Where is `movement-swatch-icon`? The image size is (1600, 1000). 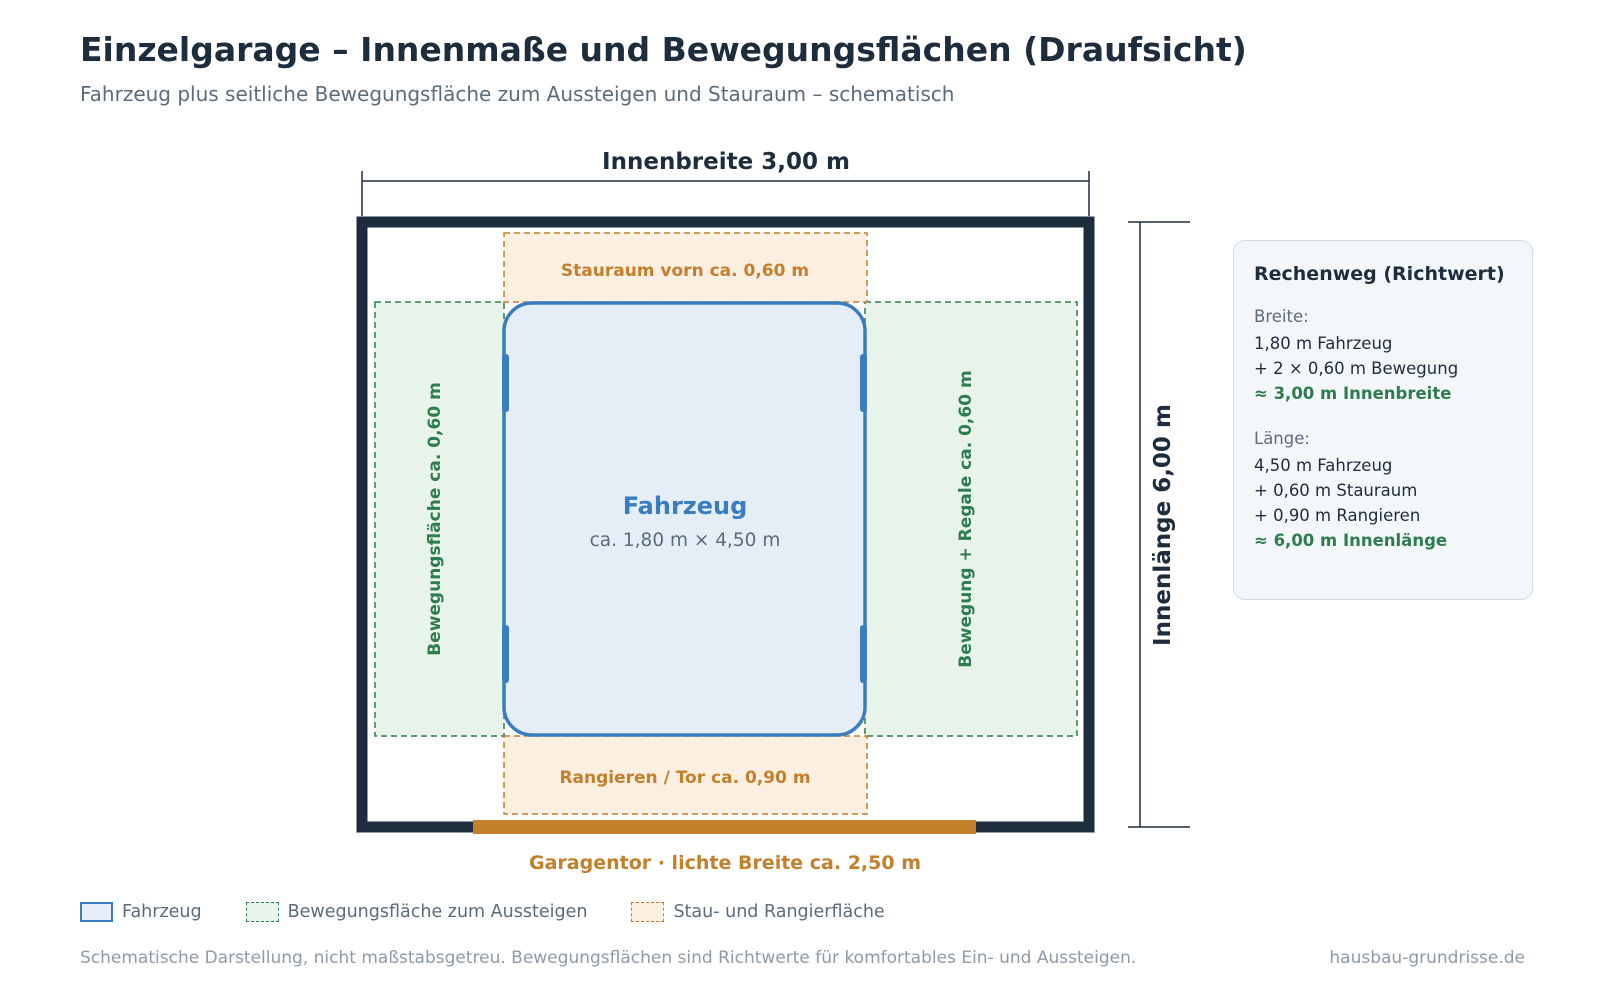
movement-swatch-icon is located at coordinates (262, 912).